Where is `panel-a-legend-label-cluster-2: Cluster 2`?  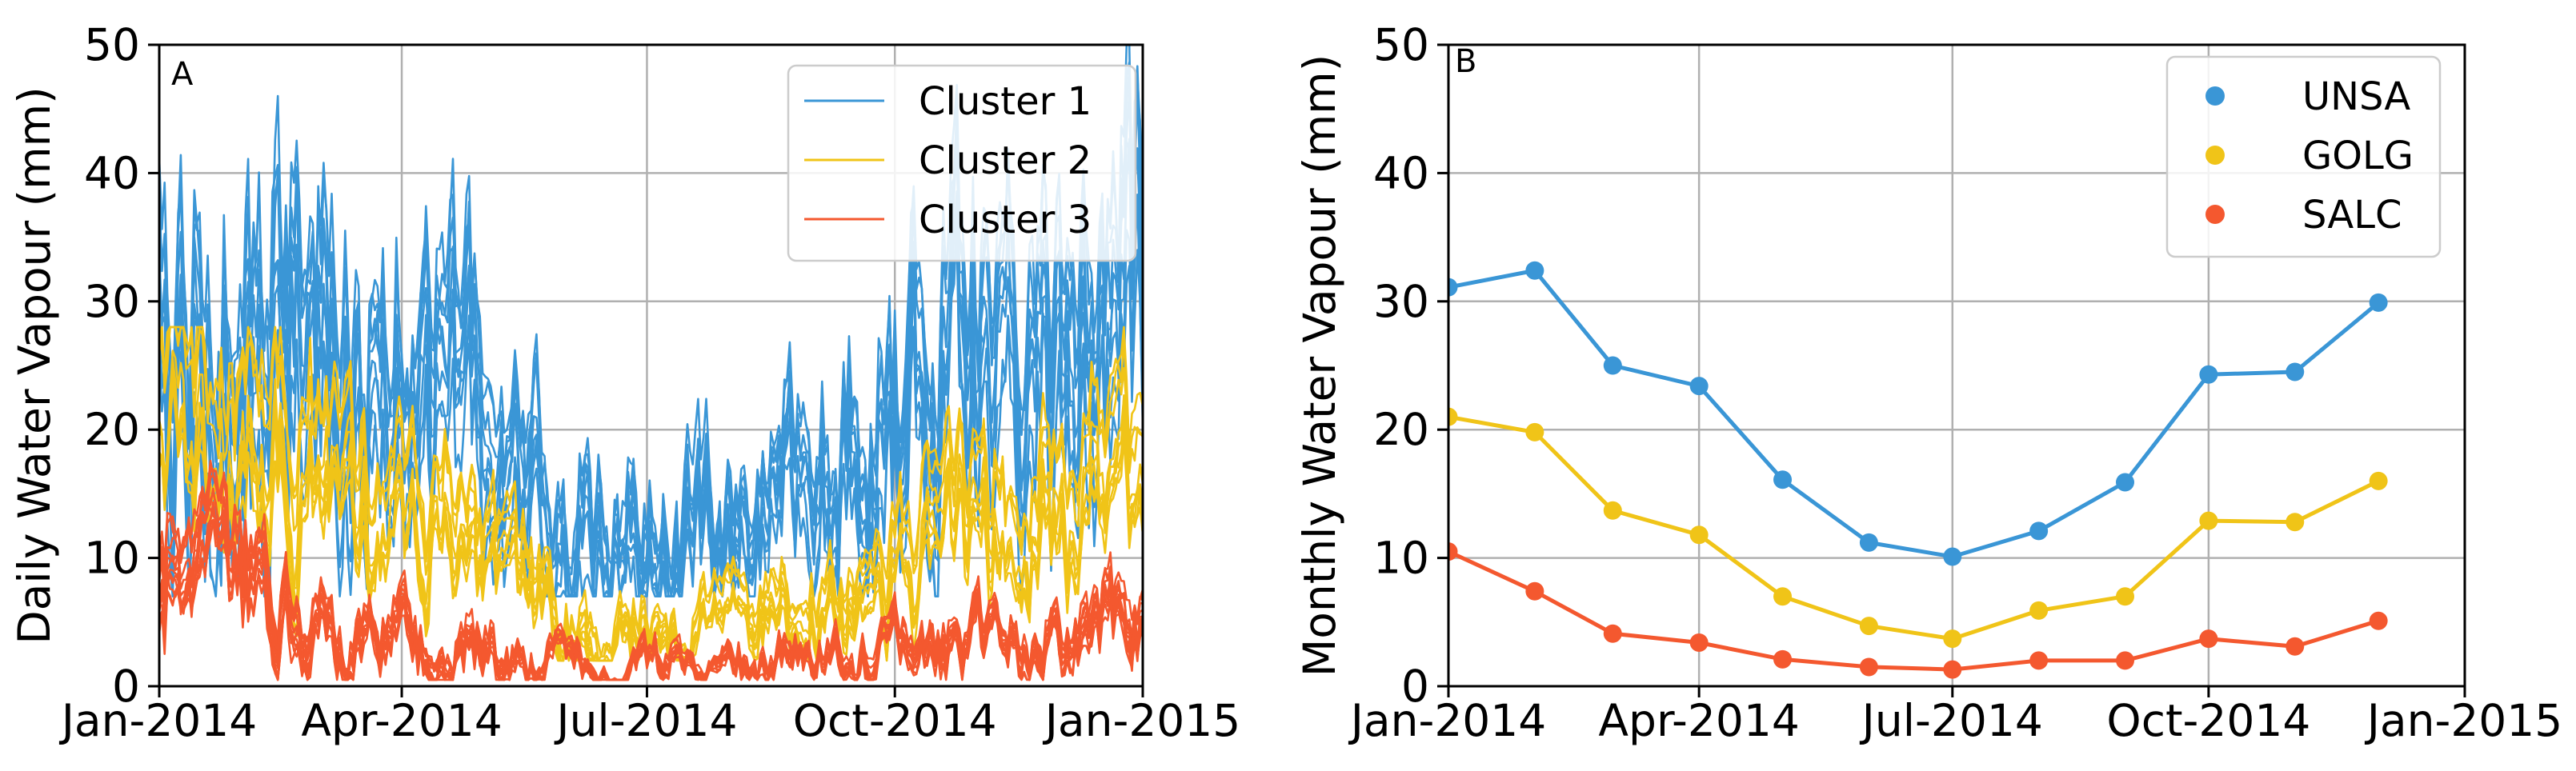
panel-a-legend-label-cluster-2: Cluster 2 is located at coordinates (1005, 160).